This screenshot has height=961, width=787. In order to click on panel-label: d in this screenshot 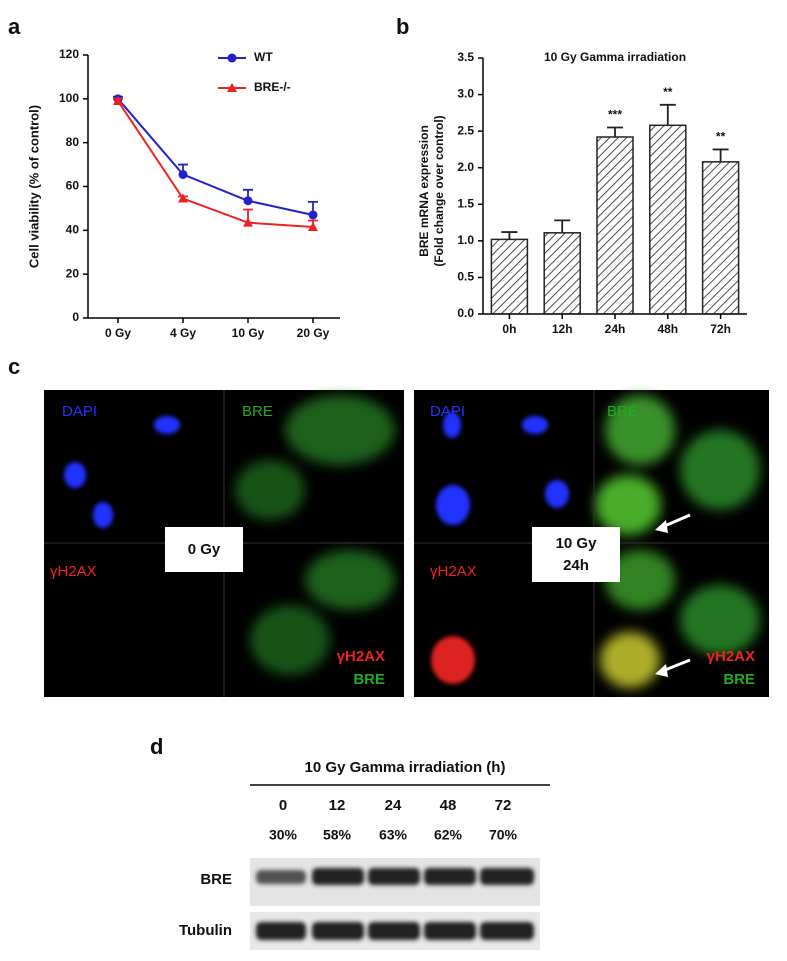, I will do `click(156, 746)`.